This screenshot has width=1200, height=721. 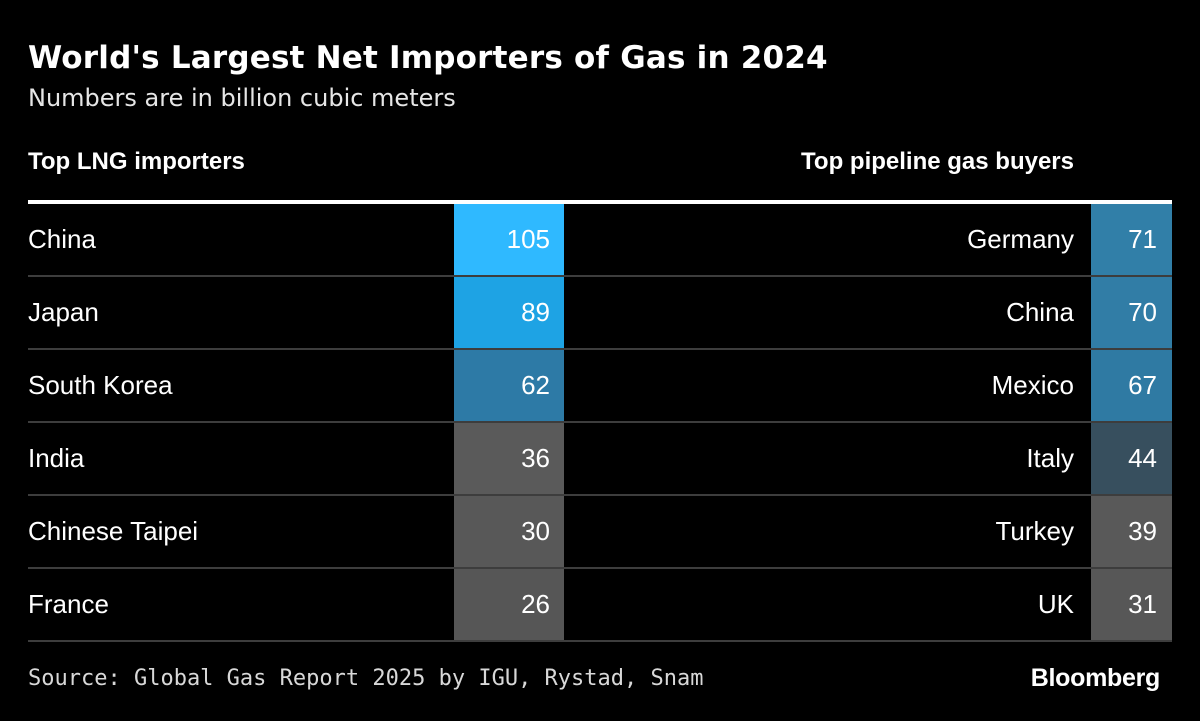 What do you see at coordinates (509, 385) in the screenshot?
I see `lng-value-cell: 62` at bounding box center [509, 385].